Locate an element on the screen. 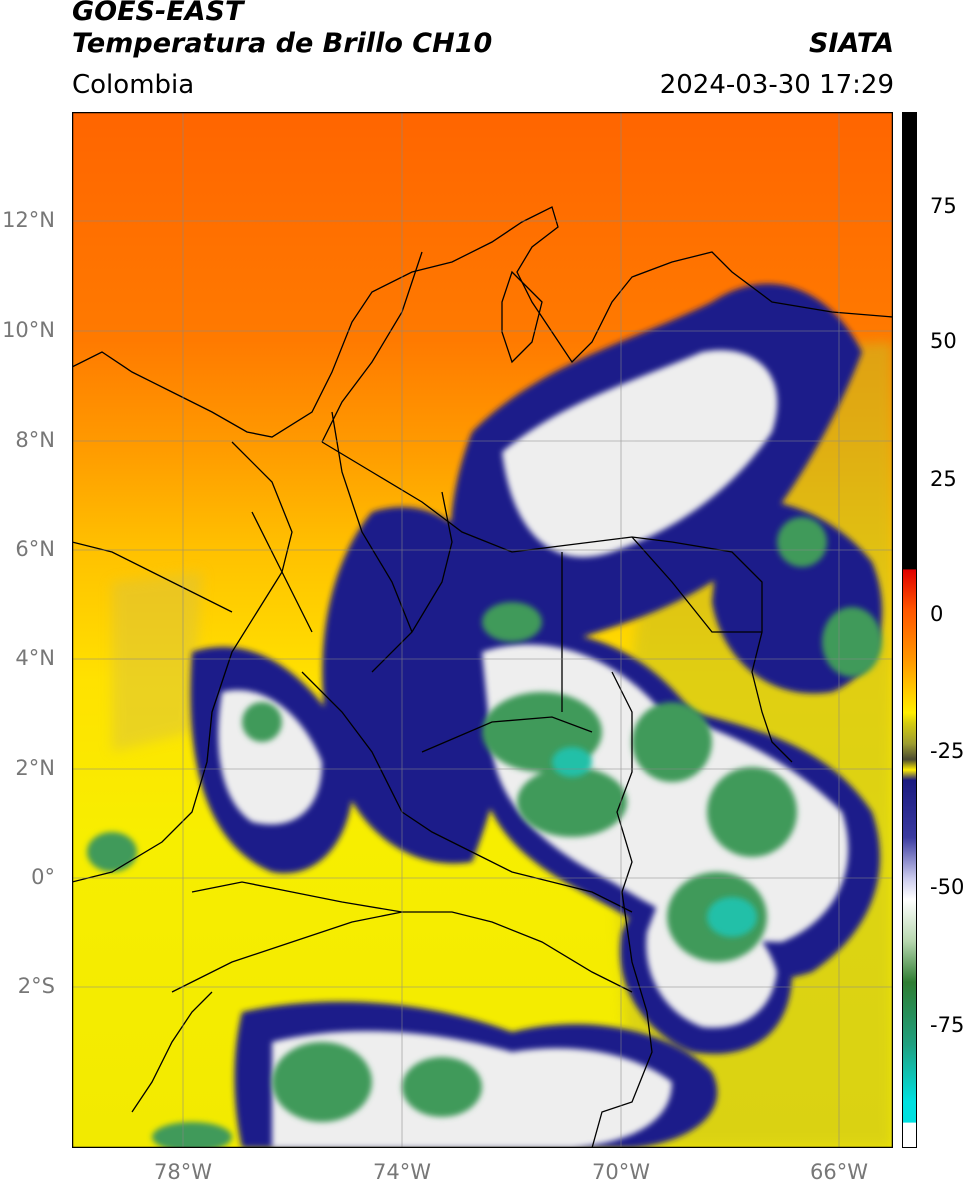 This screenshot has width=966, height=1190. colorbar-tick: 25 is located at coordinates (943, 479).